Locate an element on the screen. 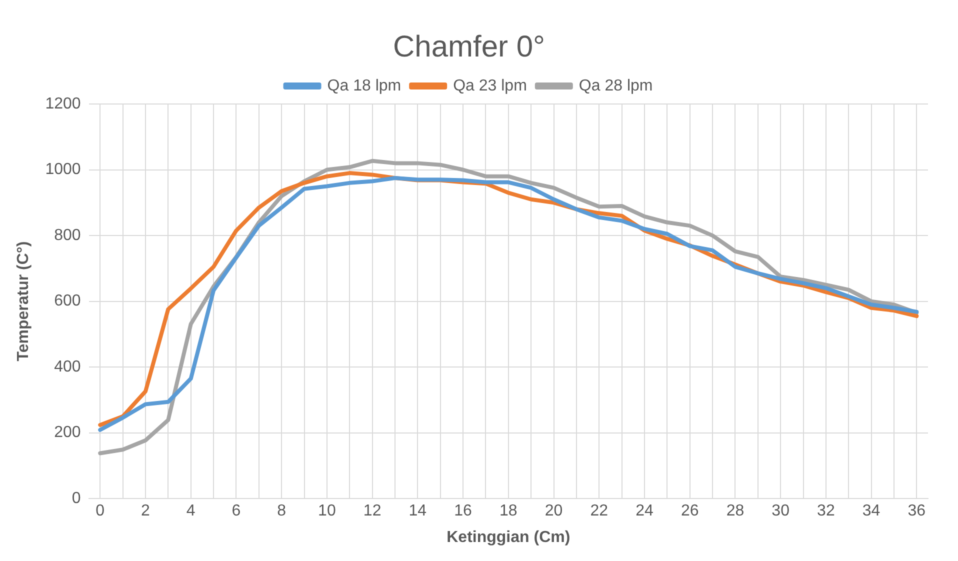 The image size is (958, 561). x-tick-label: 6 is located at coordinates (236, 511).